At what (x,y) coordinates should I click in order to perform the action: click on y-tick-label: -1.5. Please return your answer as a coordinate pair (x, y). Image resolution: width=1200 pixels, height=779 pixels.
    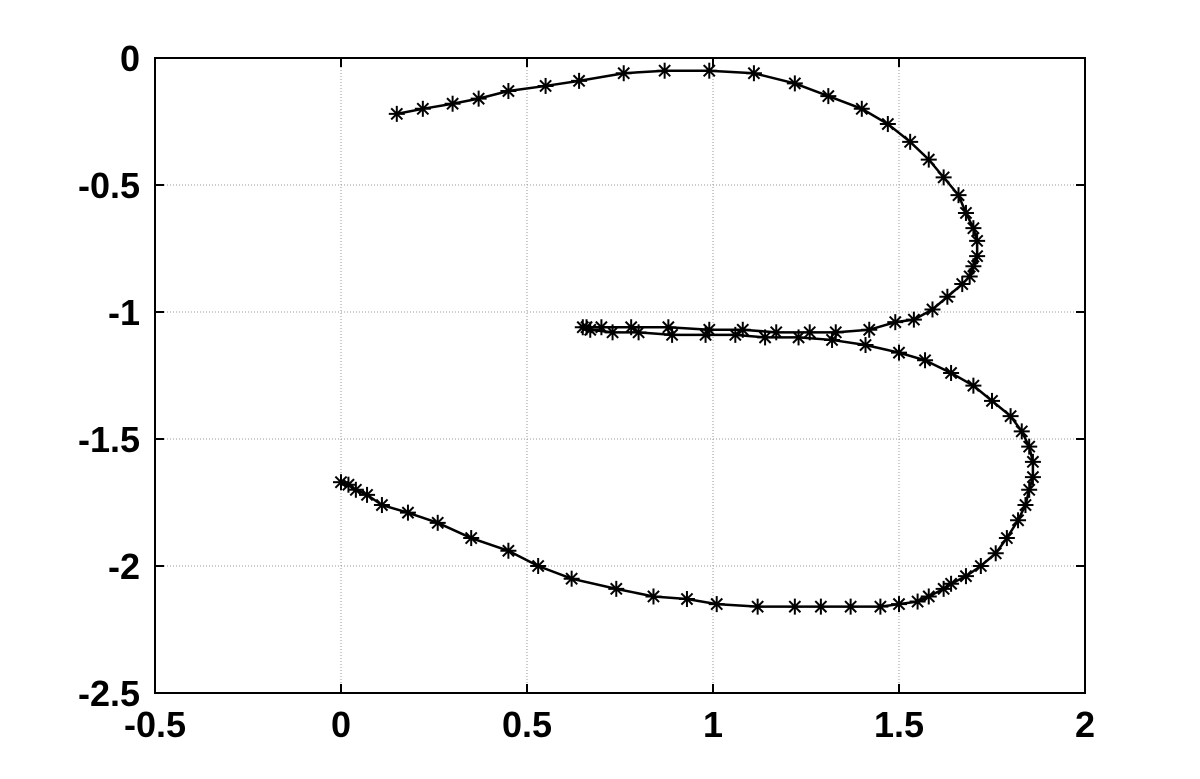
    Looking at the image, I should click on (109, 439).